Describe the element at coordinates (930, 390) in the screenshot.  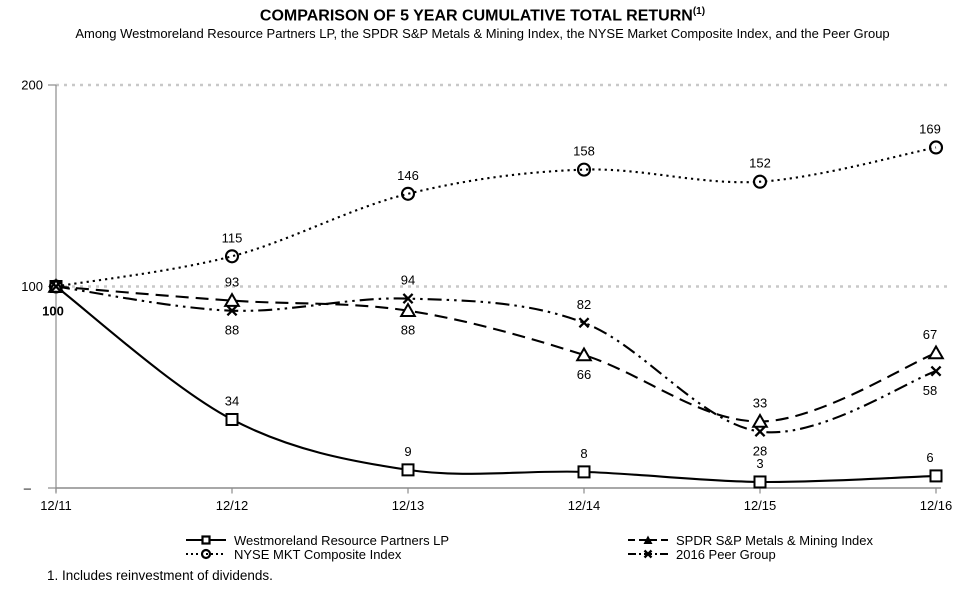
I see `point-label-2016-peer-group-12-16: 58` at that location.